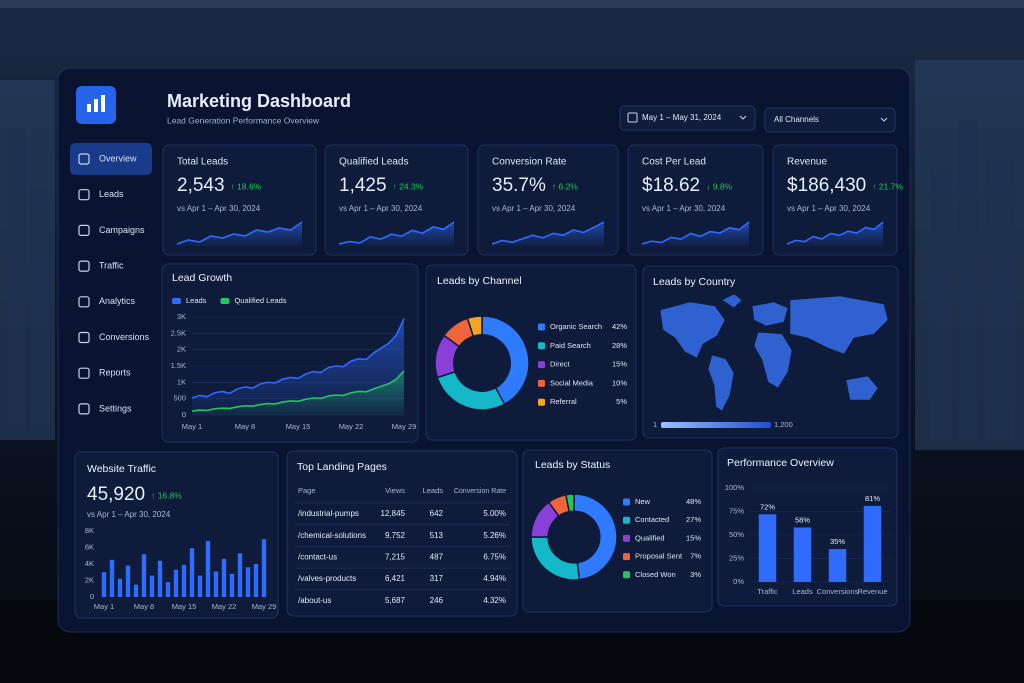 The image size is (1024, 683). What do you see at coordinates (117, 301) in the screenshot?
I see `nav-item: Analytics` at bounding box center [117, 301].